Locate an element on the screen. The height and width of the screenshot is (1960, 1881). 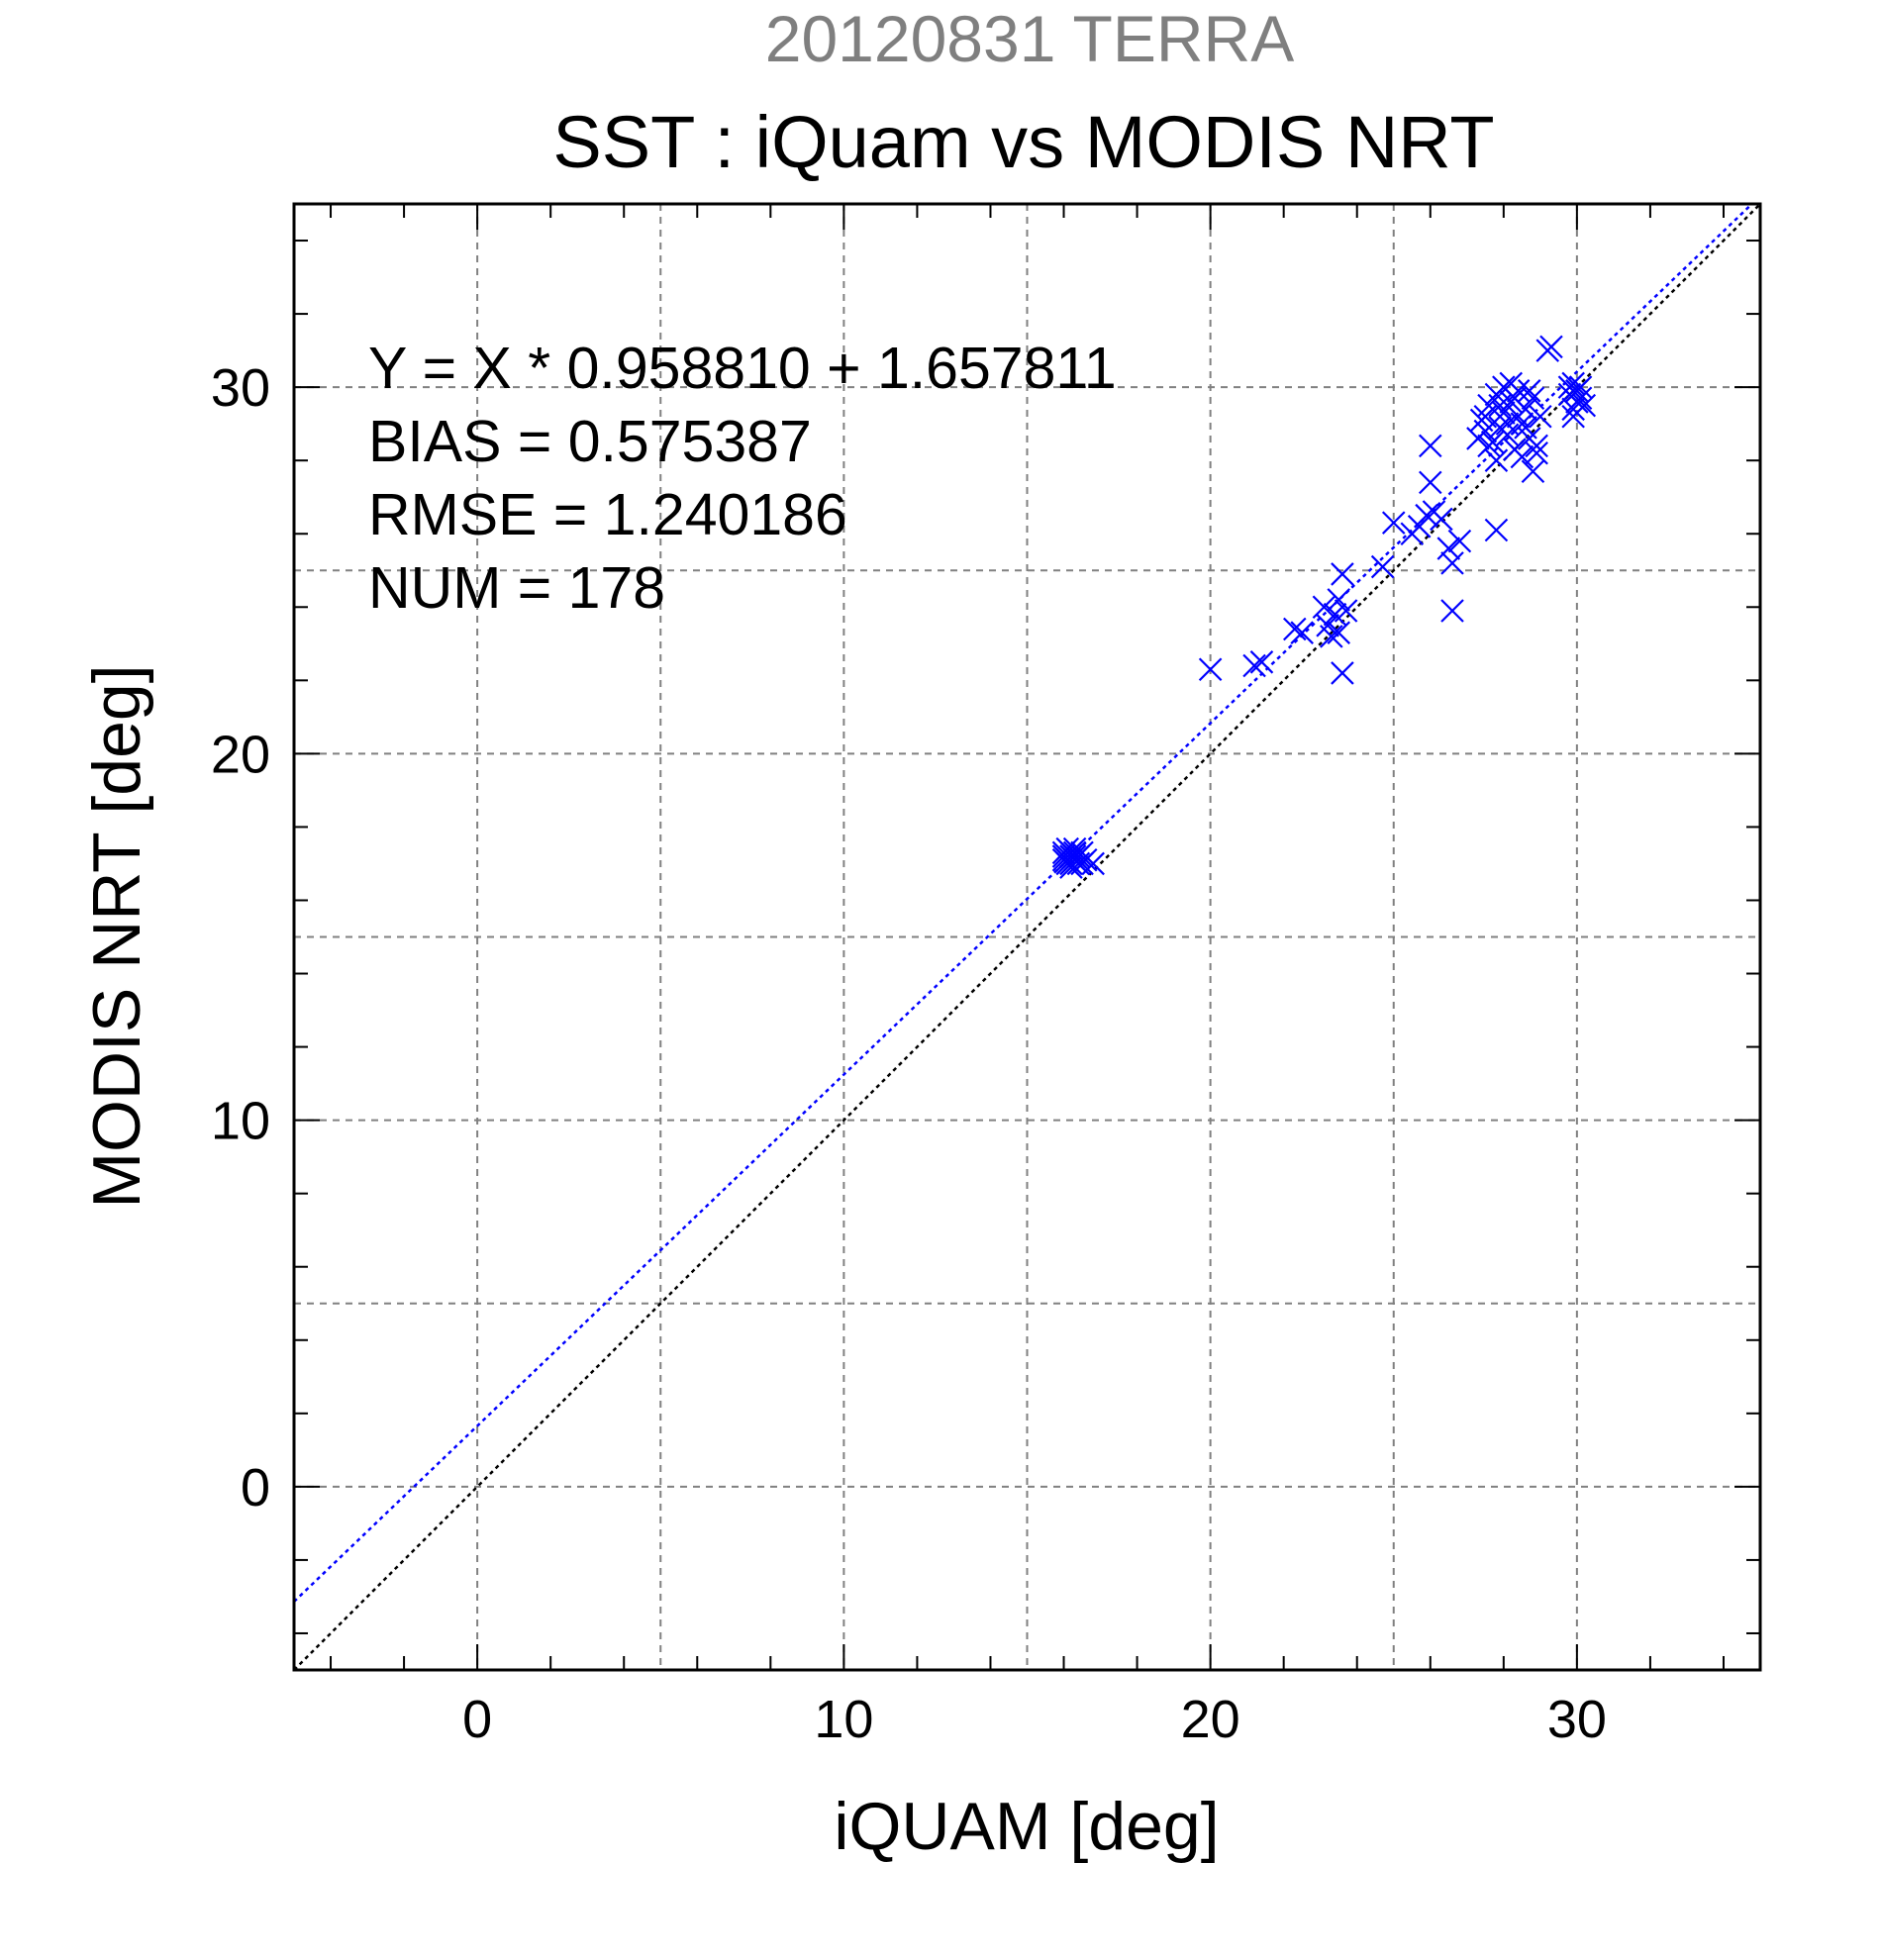
x-tick-label: 10 is located at coordinates (843, 1719).